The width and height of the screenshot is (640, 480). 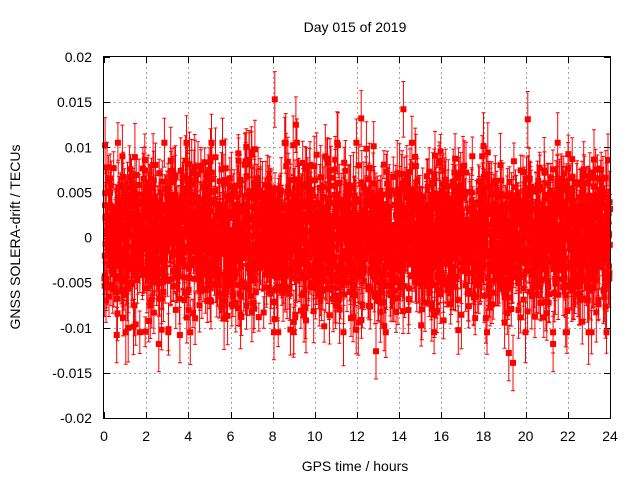 What do you see at coordinates (78, 147) in the screenshot?
I see `y-tick-label: 0.01` at bounding box center [78, 147].